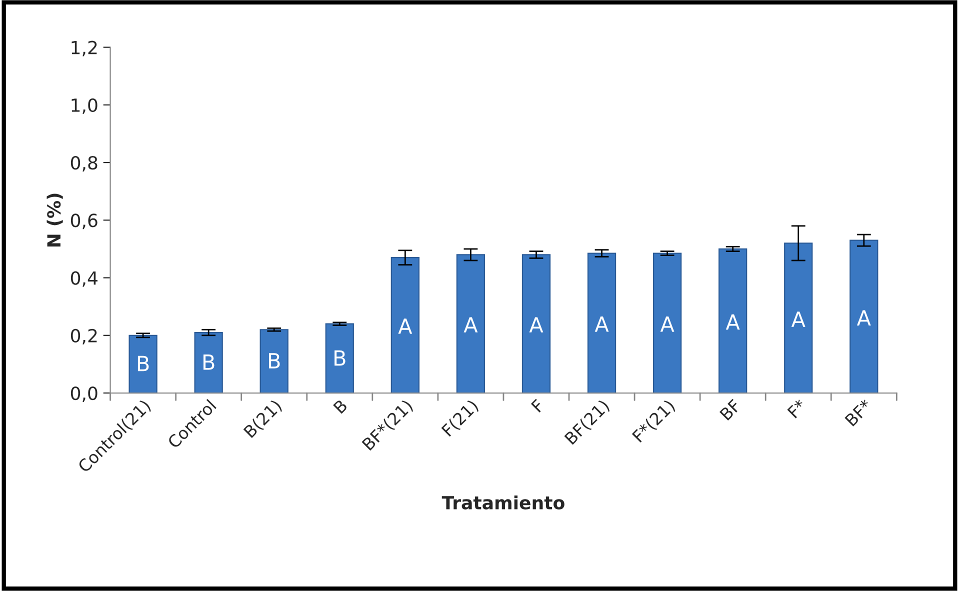  What do you see at coordinates (84, 279) in the screenshot?
I see `y-tick-label: 0,4` at bounding box center [84, 279].